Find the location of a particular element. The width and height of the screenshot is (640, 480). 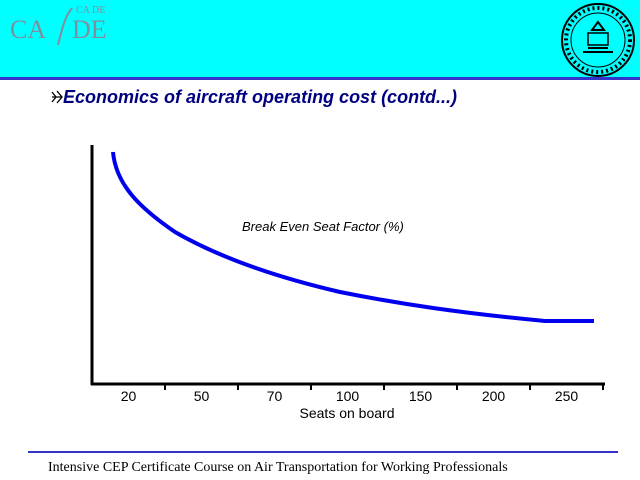

x-axis-label: Seats on board is located at coordinates (347, 413).